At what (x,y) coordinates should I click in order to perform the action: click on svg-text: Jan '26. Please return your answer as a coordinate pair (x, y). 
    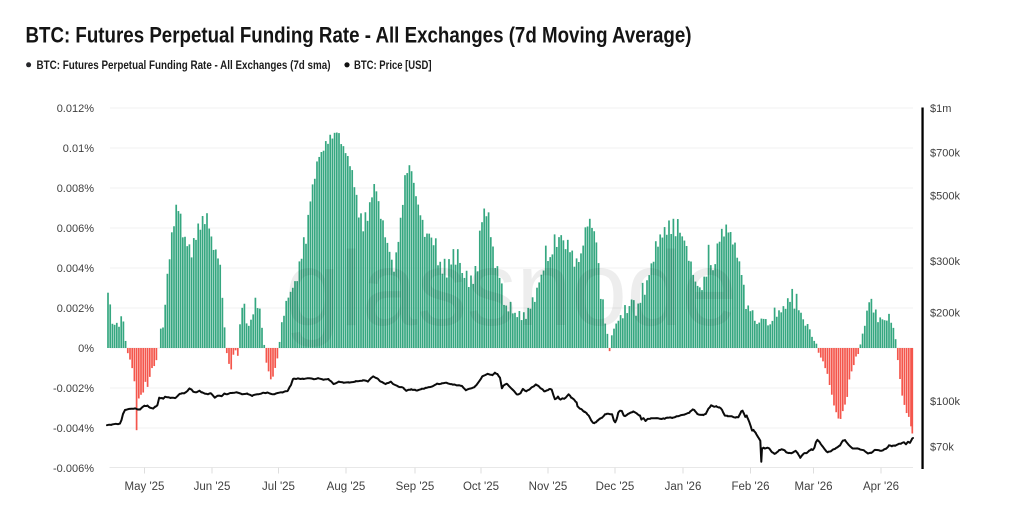
    Looking at the image, I should click on (683, 487).